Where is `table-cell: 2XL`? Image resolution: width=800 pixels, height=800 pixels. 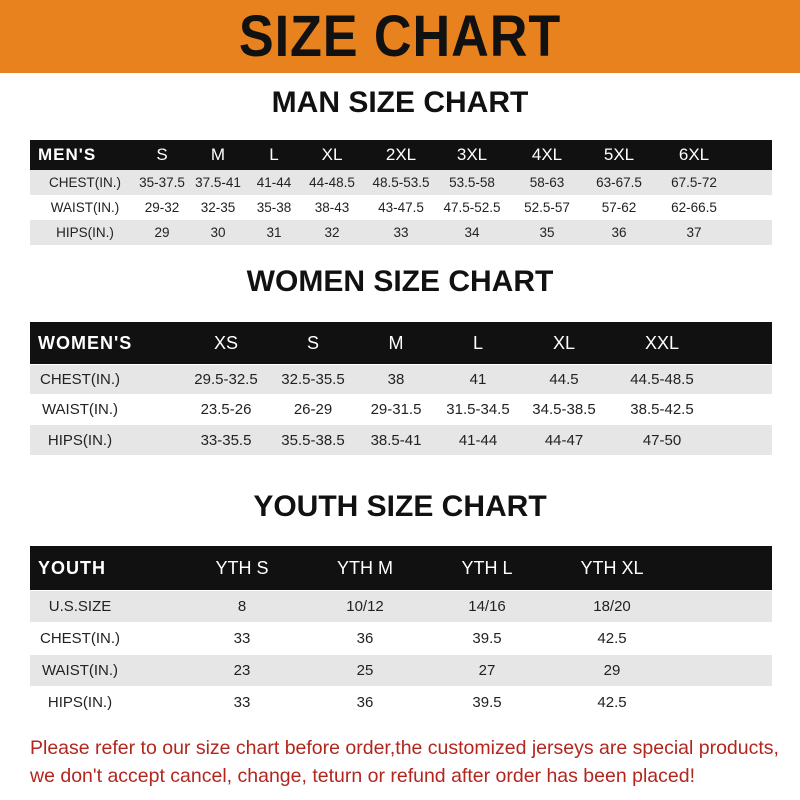 table-cell: 2XL is located at coordinates (401, 154).